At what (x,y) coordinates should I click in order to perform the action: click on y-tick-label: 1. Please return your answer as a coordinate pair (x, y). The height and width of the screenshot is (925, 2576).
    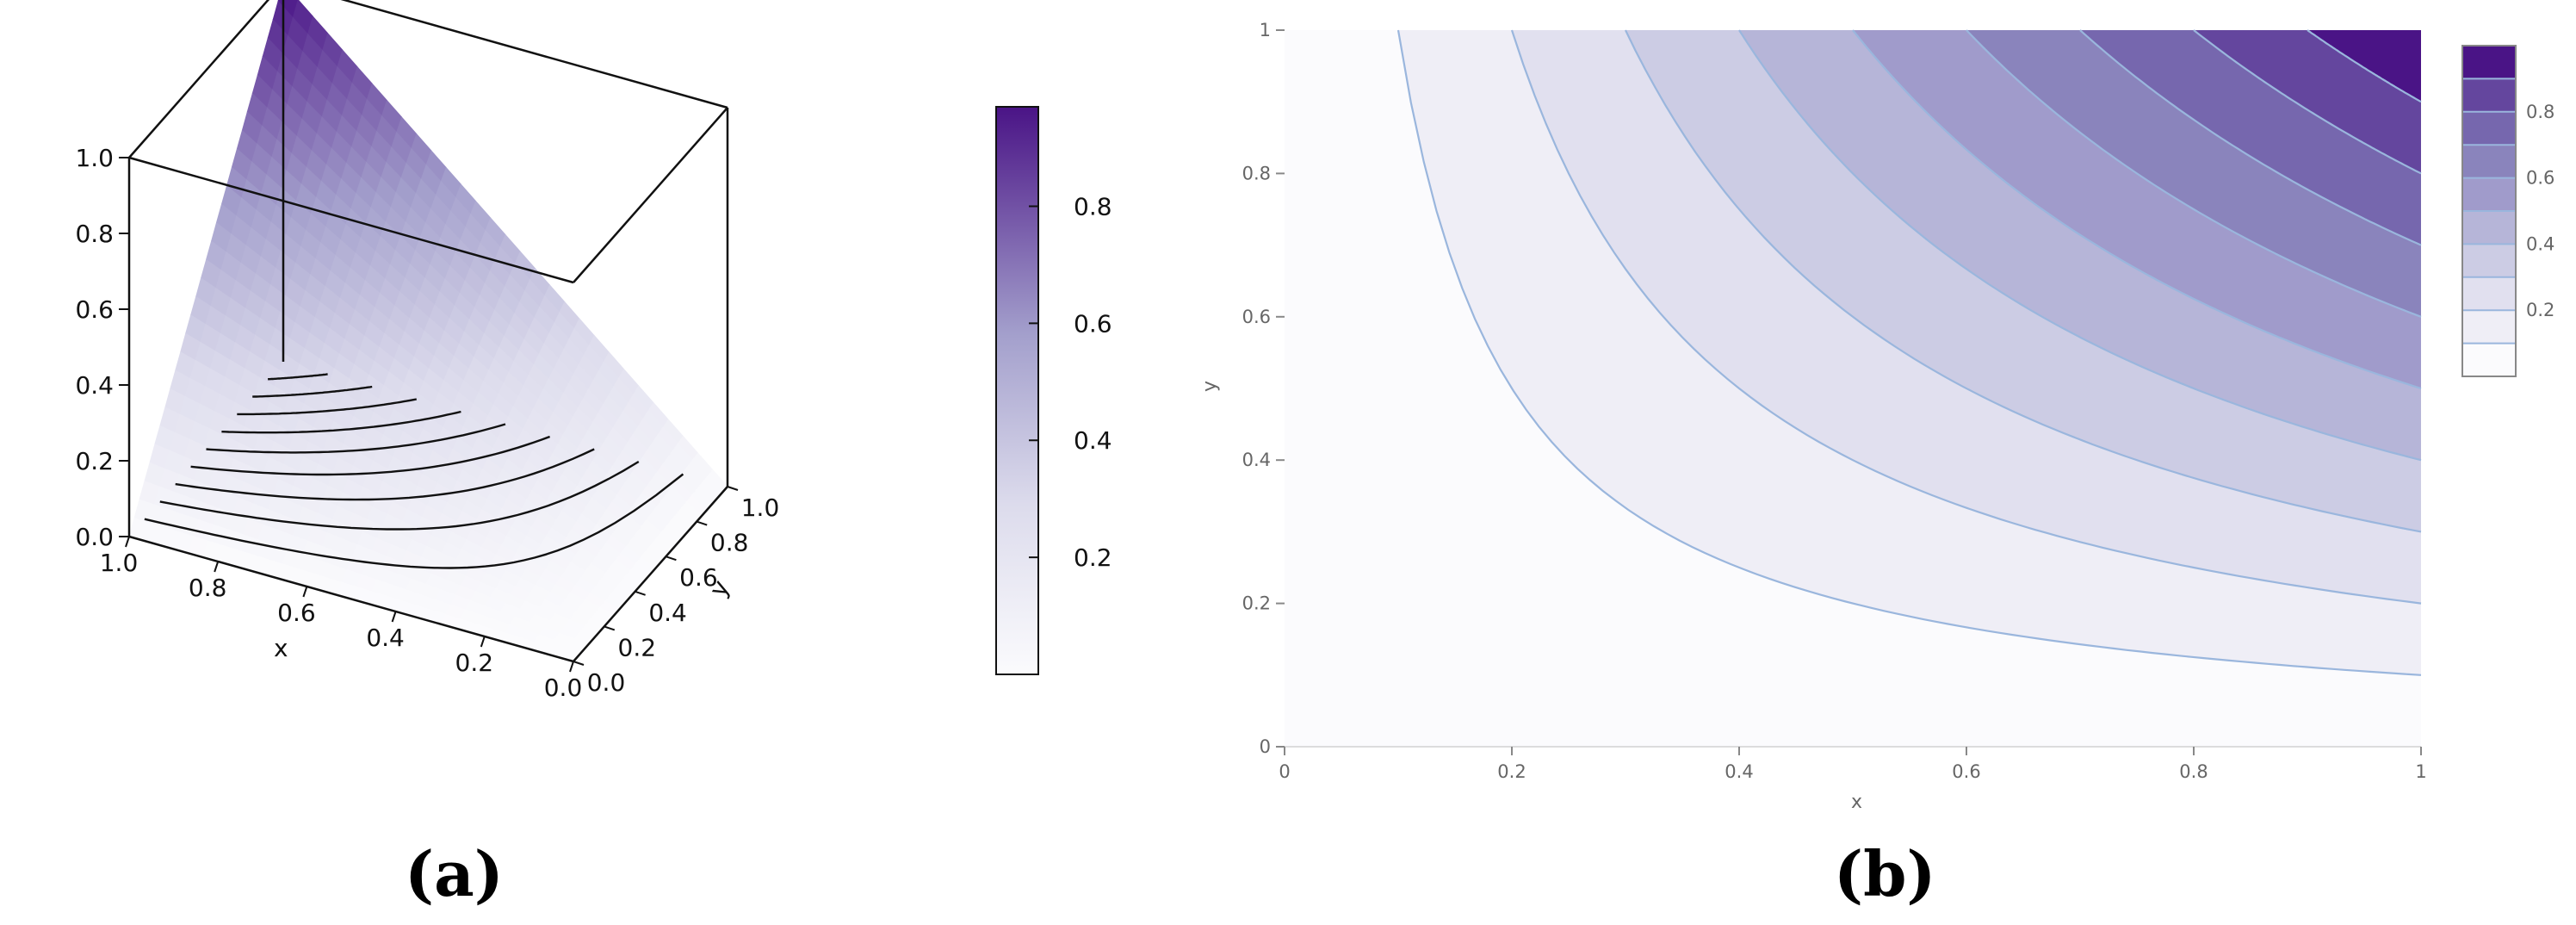
    Looking at the image, I should click on (1265, 30).